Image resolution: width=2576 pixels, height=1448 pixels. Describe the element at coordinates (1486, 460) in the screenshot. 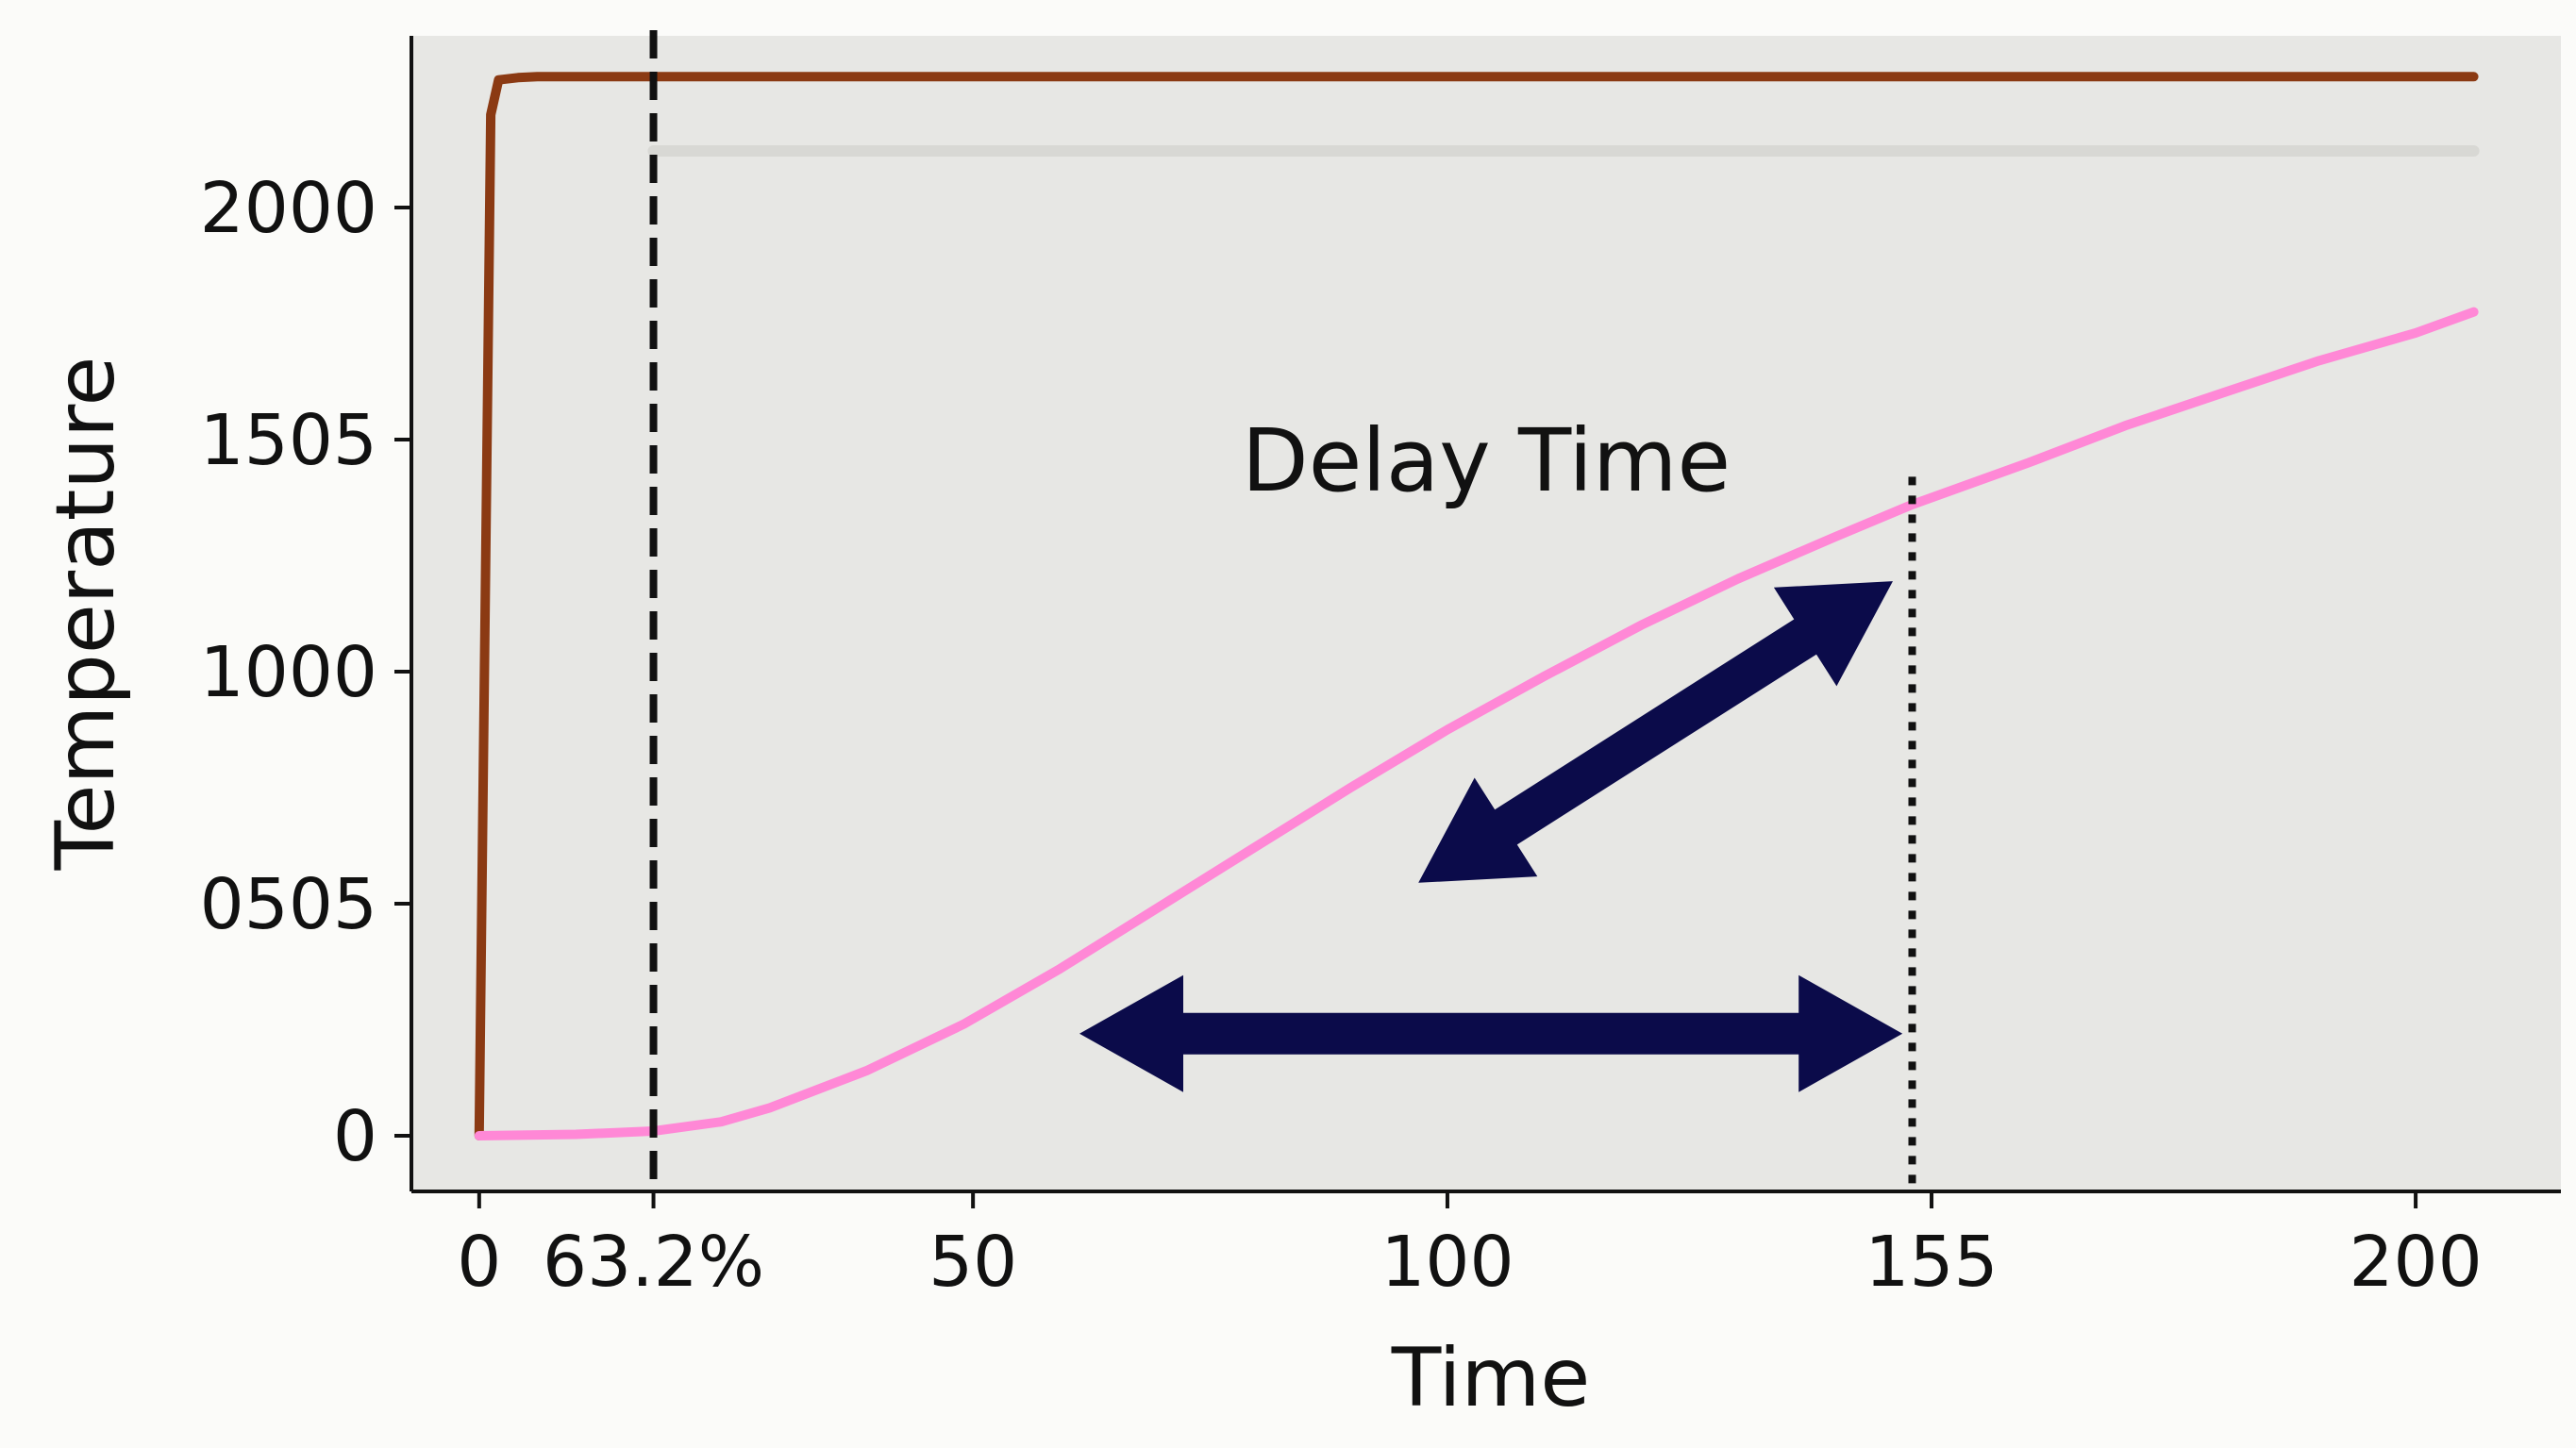

I see `annotation-delay-time-label: Delay Time` at that location.